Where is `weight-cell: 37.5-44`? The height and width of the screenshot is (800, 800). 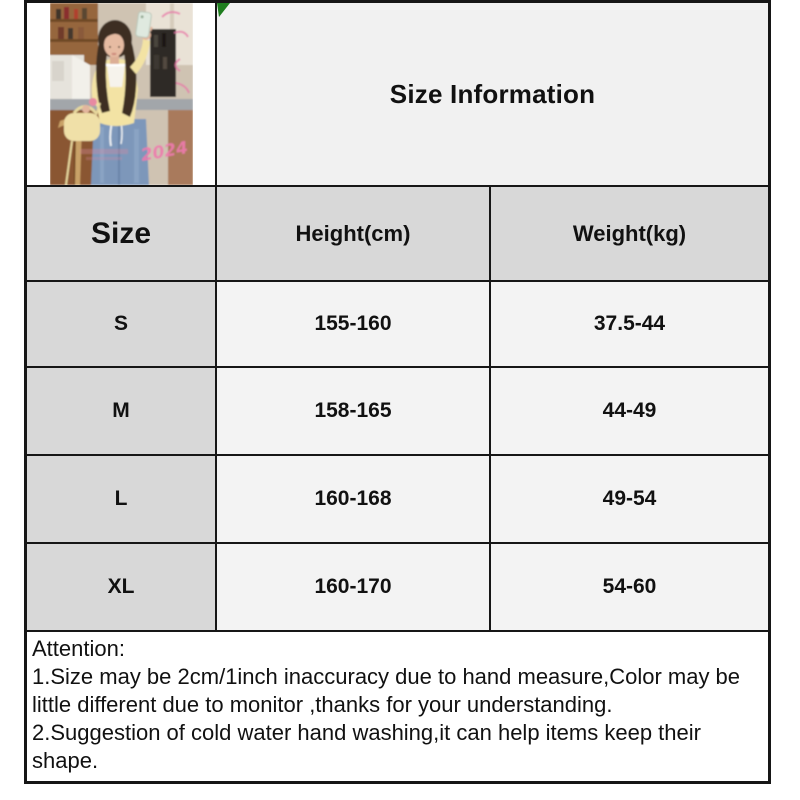
weight-cell: 37.5-44 is located at coordinates (629, 324).